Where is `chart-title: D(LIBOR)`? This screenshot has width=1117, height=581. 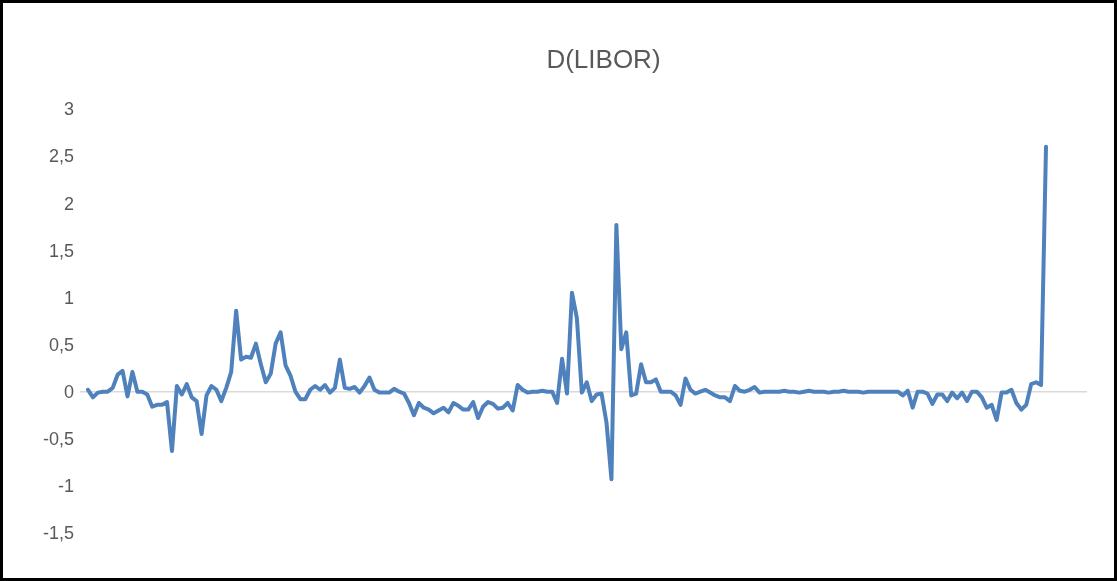 chart-title: D(LIBOR) is located at coordinates (603, 59).